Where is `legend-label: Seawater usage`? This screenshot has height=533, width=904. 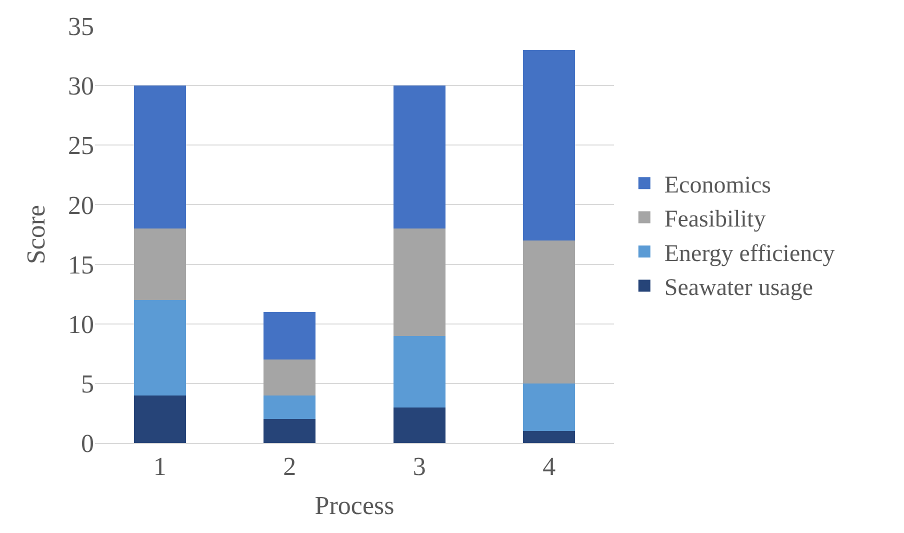
legend-label: Seawater usage is located at coordinates (738, 288).